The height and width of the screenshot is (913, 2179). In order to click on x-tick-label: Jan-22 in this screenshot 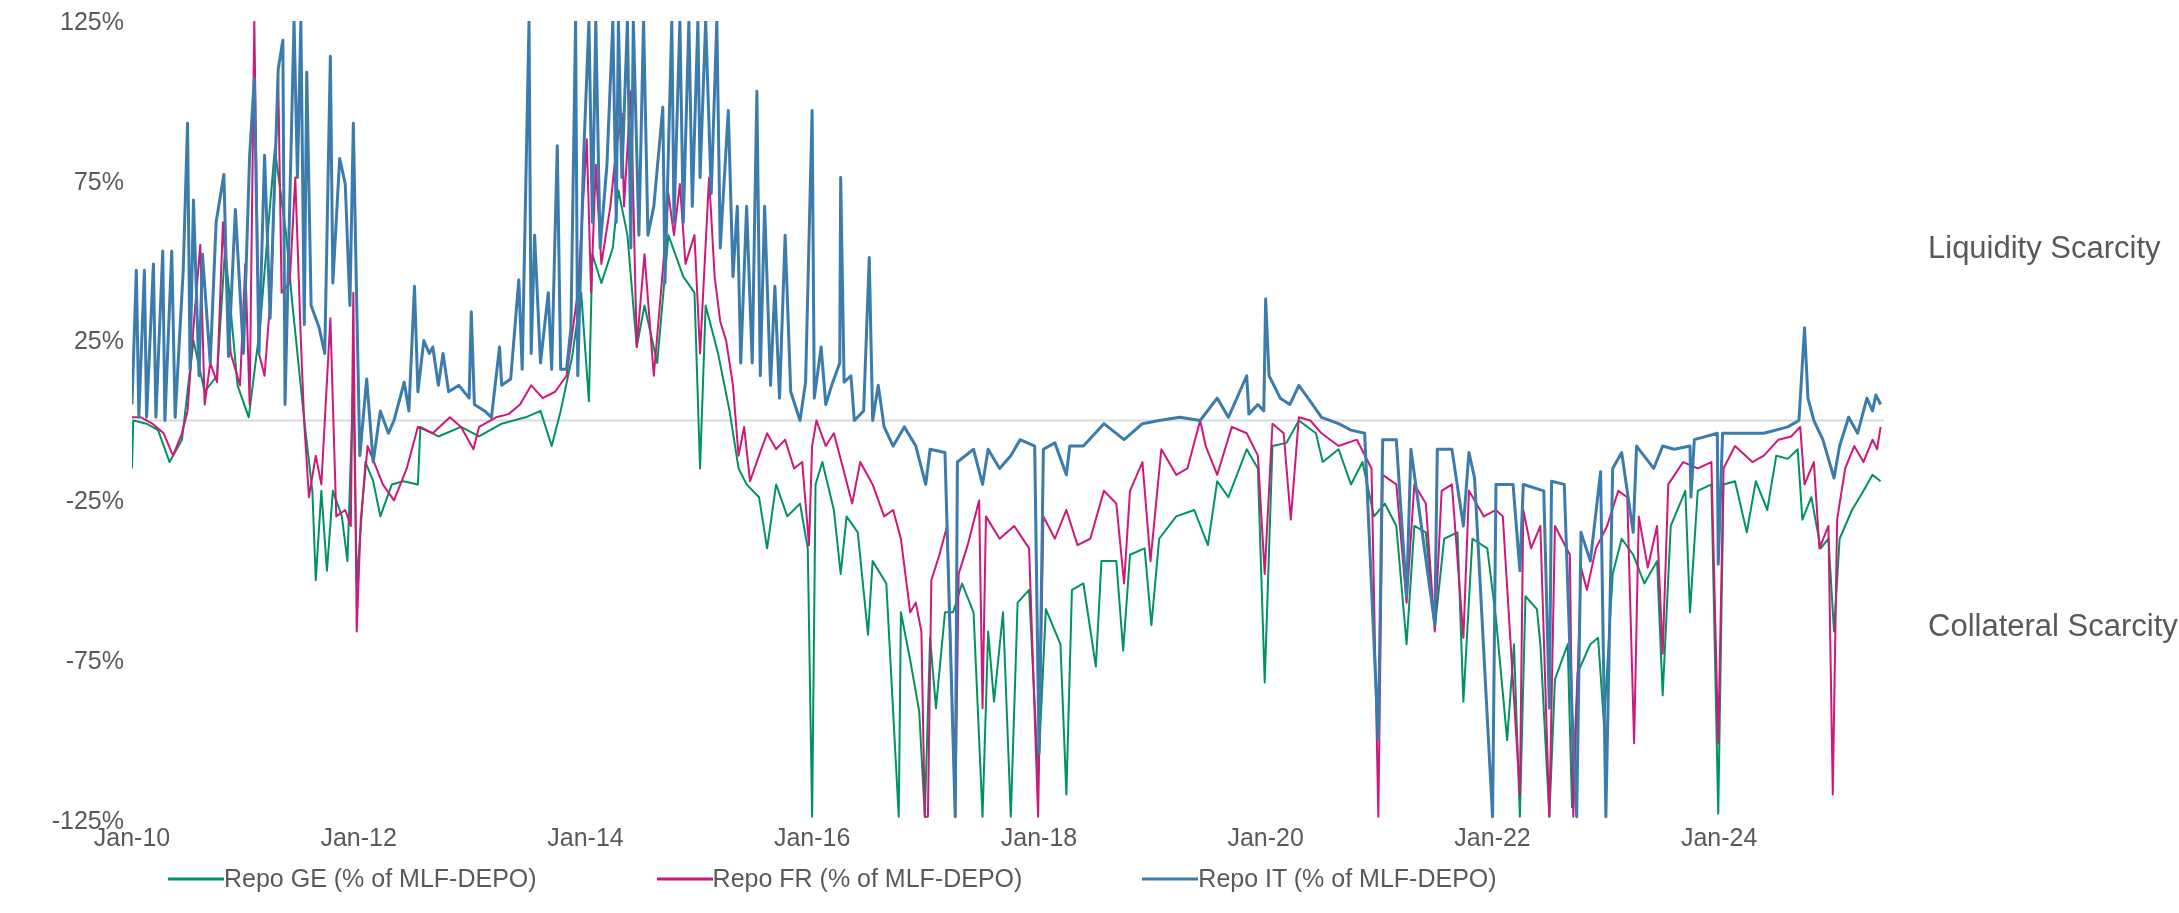, I will do `click(1492, 836)`.